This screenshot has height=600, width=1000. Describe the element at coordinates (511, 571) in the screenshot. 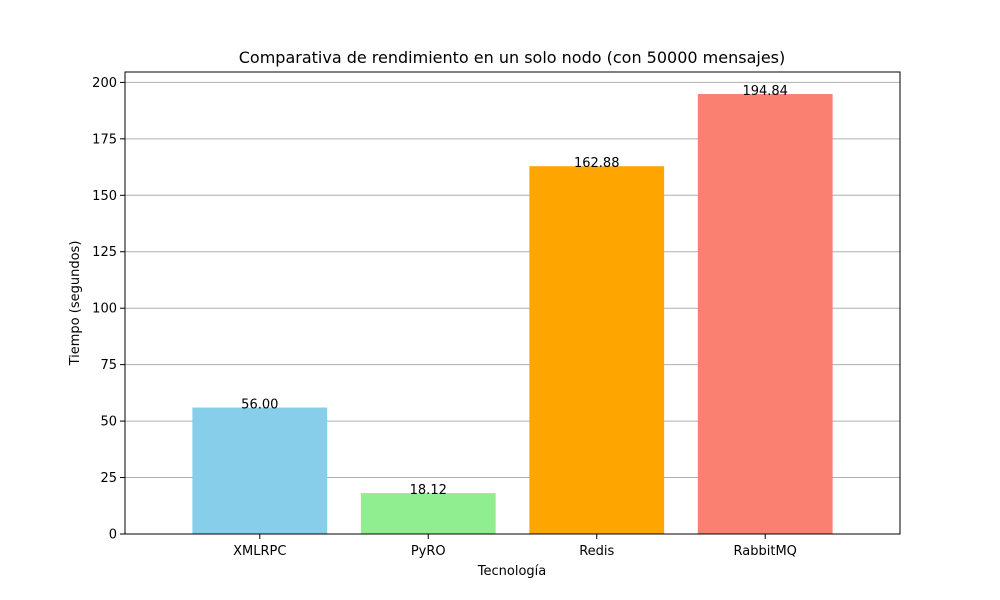

I see `x-axis-label: Tecnología` at that location.